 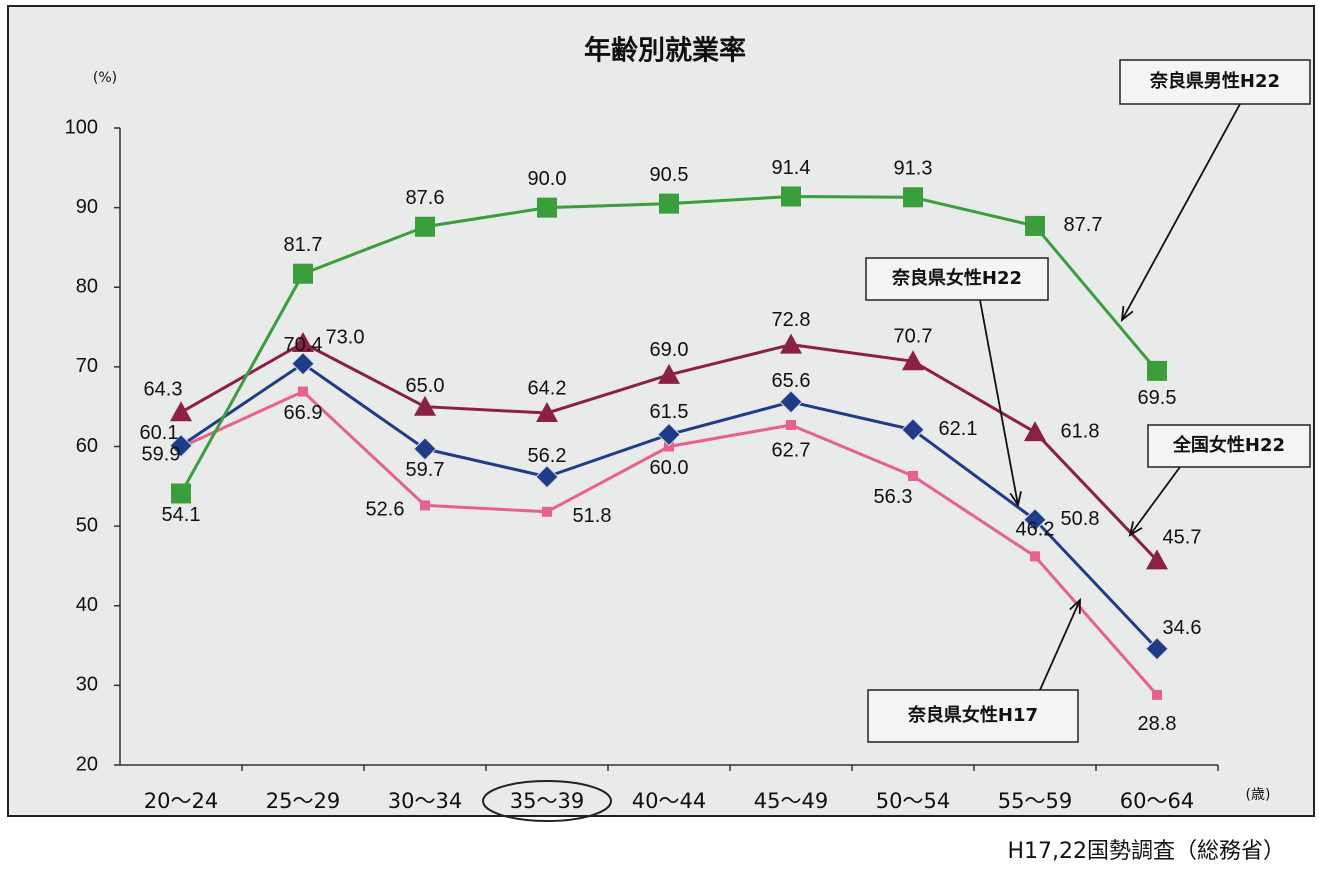 What do you see at coordinates (81, 127) in the screenshot?
I see `y-tick-label: 100` at bounding box center [81, 127].